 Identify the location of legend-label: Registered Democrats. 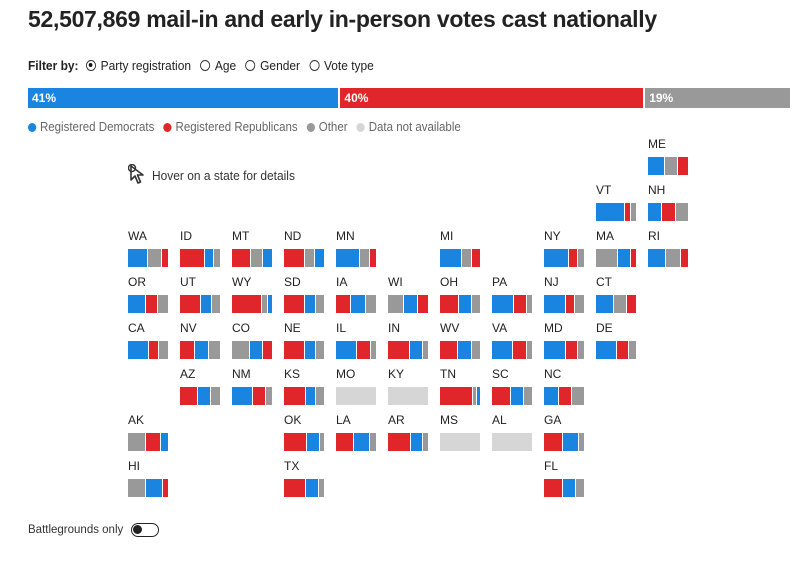
(97, 127).